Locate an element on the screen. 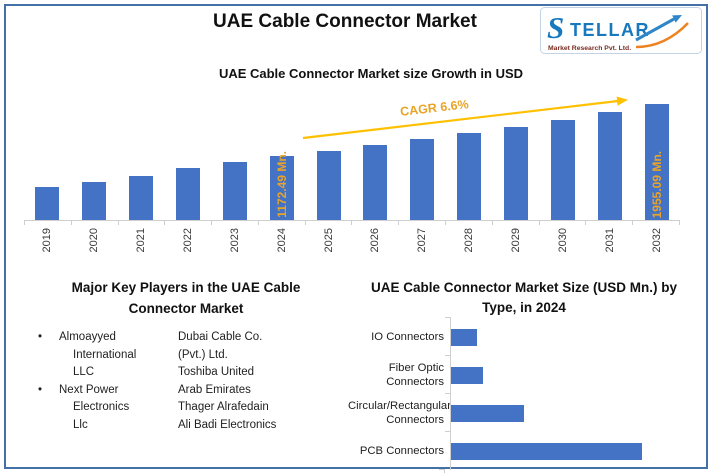 The height and width of the screenshot is (473, 712). stellar-logo: S TELLAR Market Research Pvt. Ltd. is located at coordinates (621, 30).